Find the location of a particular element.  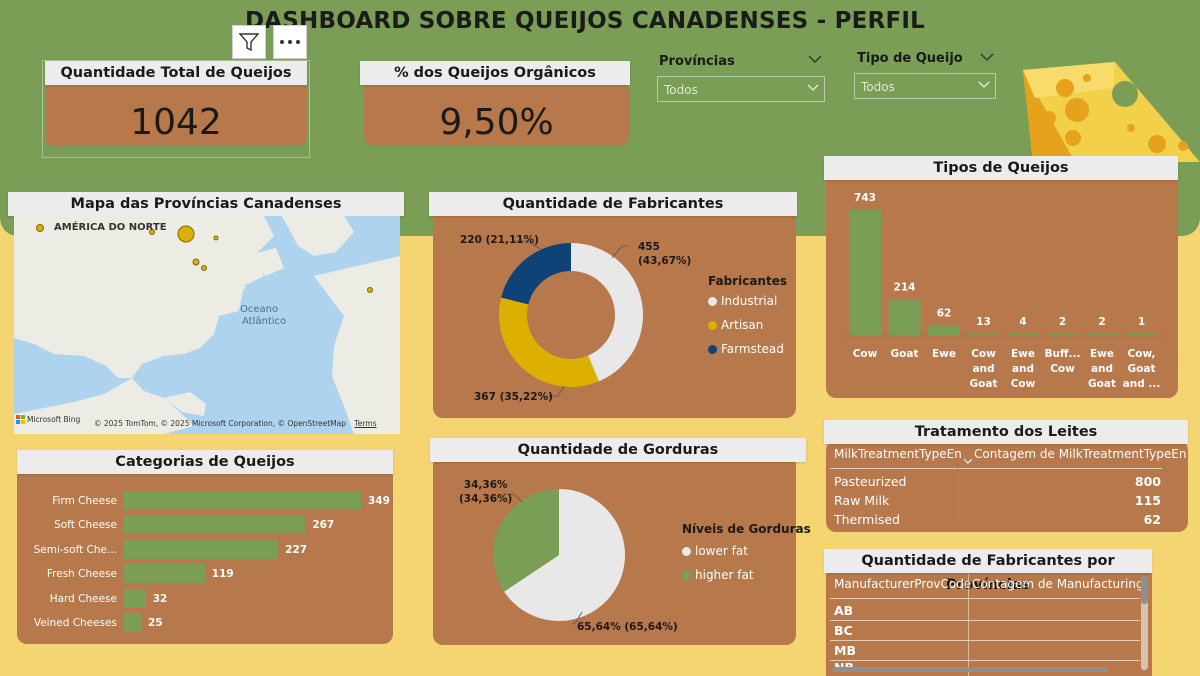

more-options-icon is located at coordinates (290, 42).